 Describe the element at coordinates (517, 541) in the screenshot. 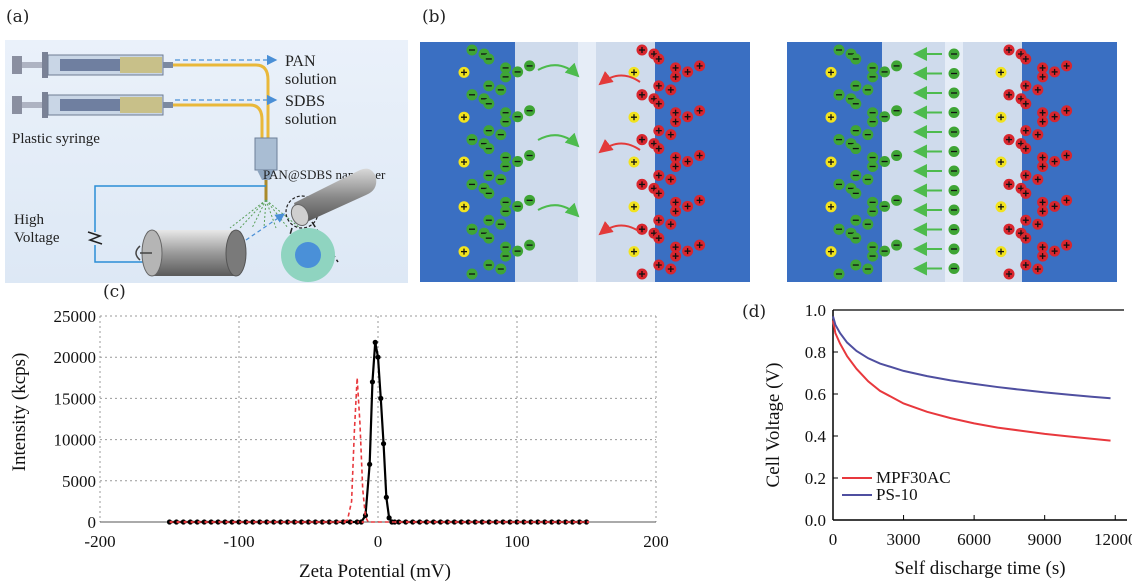

I see `x-tick-label: 100` at that location.